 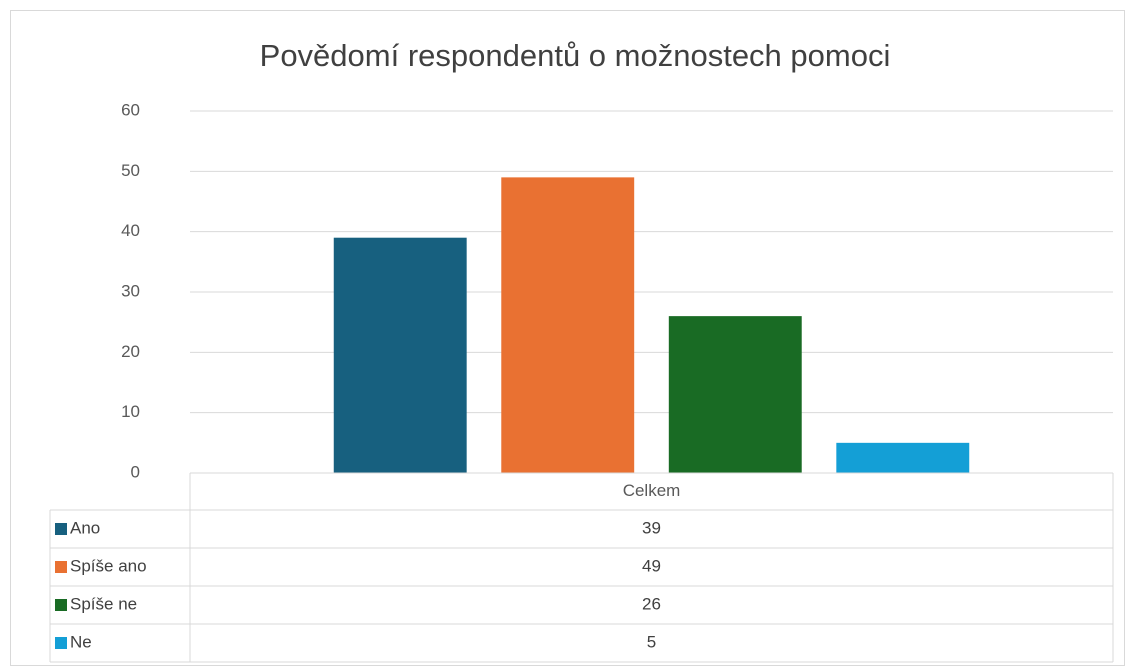 What do you see at coordinates (108, 565) in the screenshot?
I see `legend-label: Spíše ano` at bounding box center [108, 565].